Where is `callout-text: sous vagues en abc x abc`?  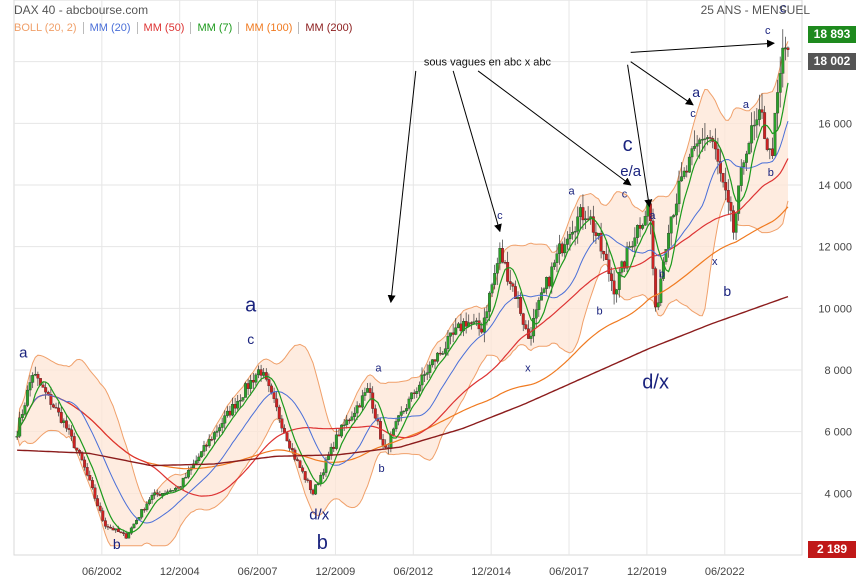 callout-text: sous vagues en abc x abc is located at coordinates (488, 63).